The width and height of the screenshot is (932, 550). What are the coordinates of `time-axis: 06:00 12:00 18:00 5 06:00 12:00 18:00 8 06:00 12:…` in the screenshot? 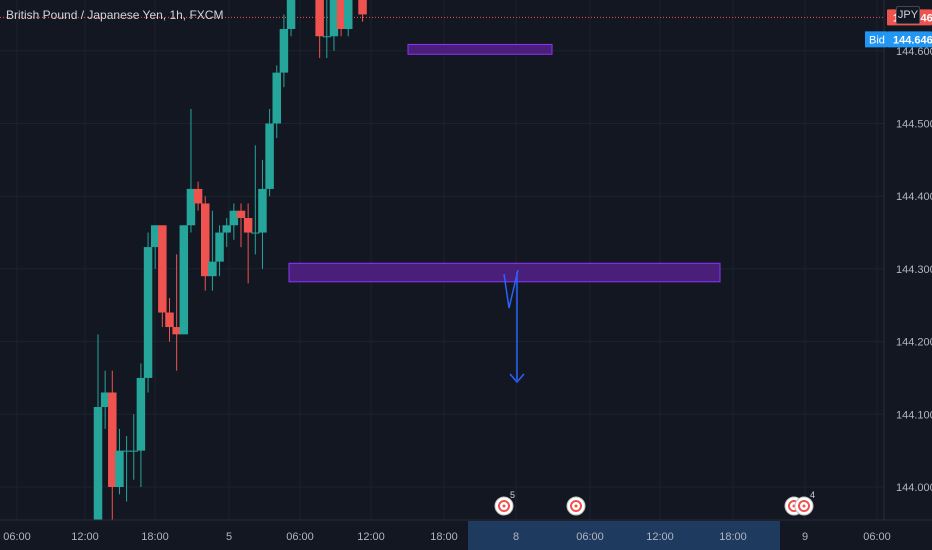 It's located at (466, 534).